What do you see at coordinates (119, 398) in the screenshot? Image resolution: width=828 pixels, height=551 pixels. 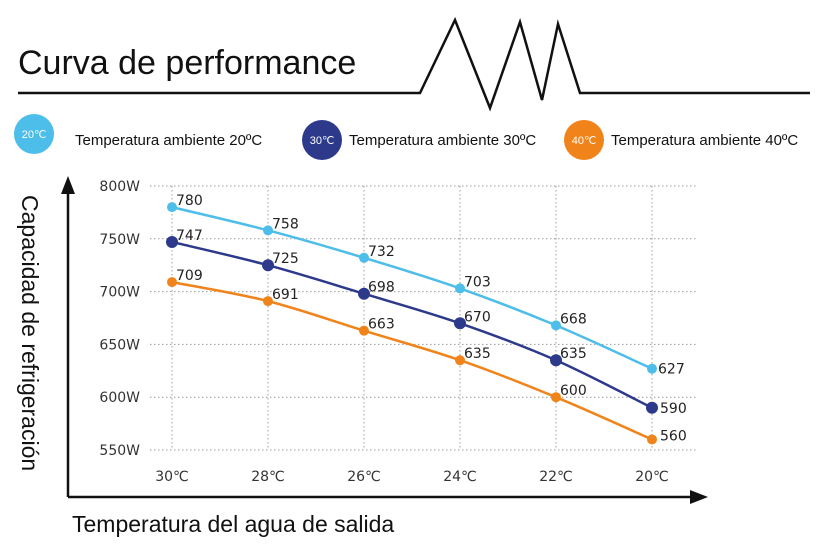 I see `y-tick-label: 600W` at bounding box center [119, 398].